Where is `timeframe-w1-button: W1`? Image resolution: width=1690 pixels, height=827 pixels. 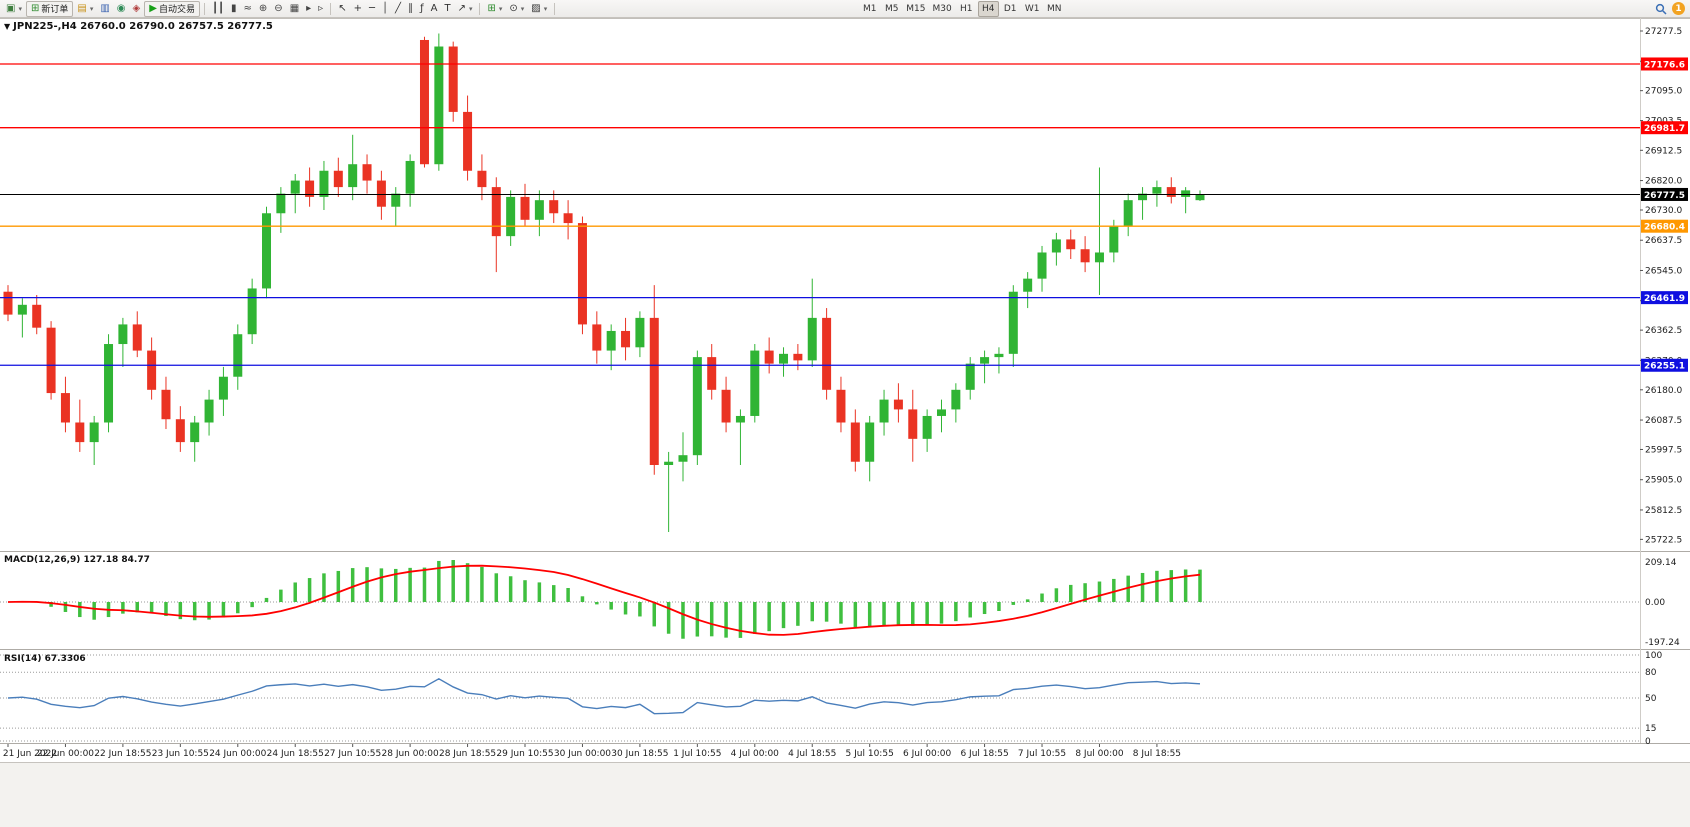 timeframe-w1-button: W1 is located at coordinates (1032, 9).